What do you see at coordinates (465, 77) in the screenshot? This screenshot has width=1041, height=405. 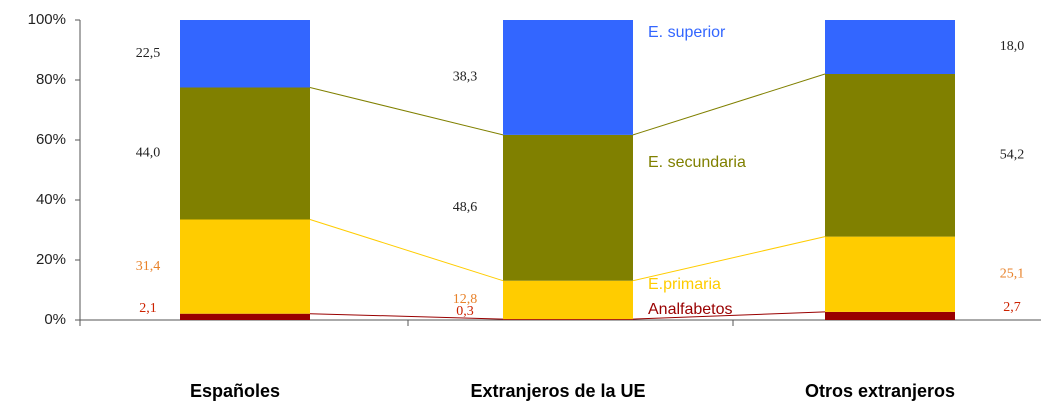 I see `value-label: 38,3` at bounding box center [465, 77].